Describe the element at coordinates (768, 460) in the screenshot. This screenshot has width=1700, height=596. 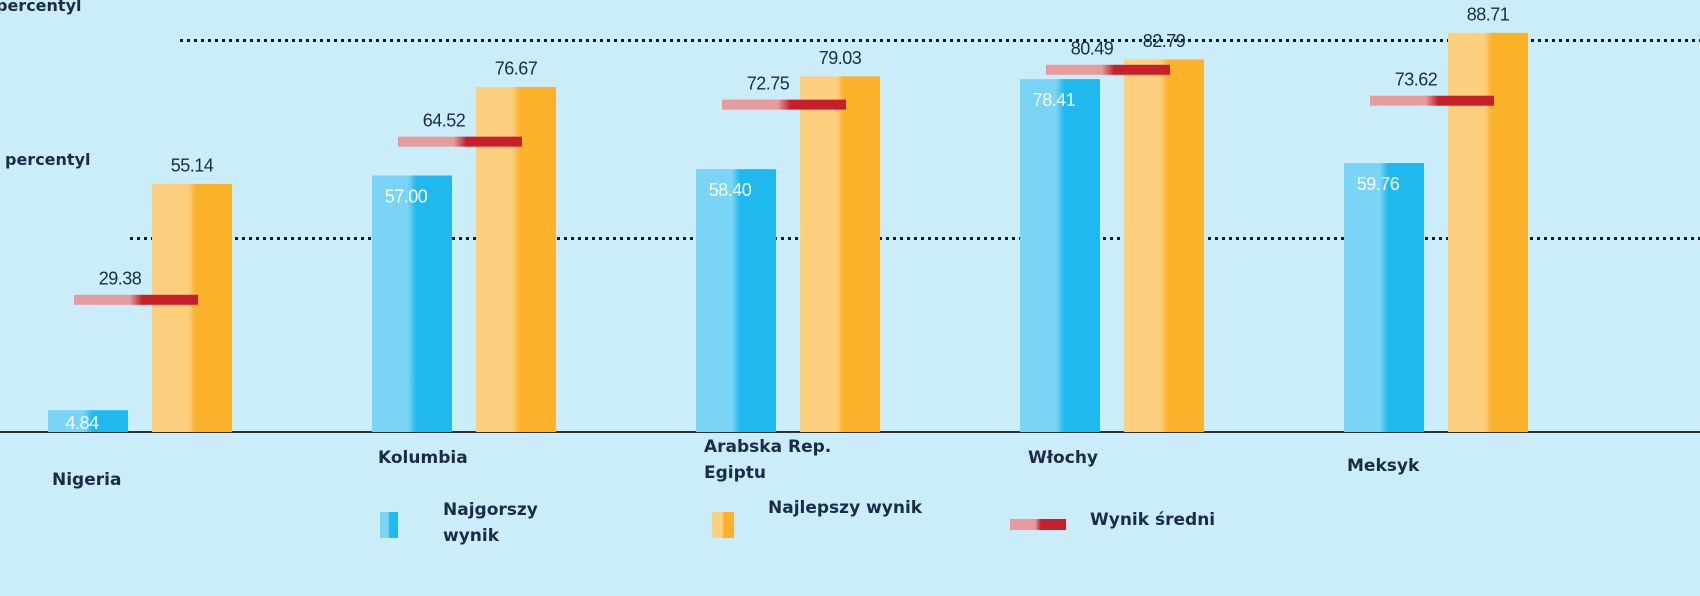
I see `category-label: Arabska Rep. Egiptu` at that location.